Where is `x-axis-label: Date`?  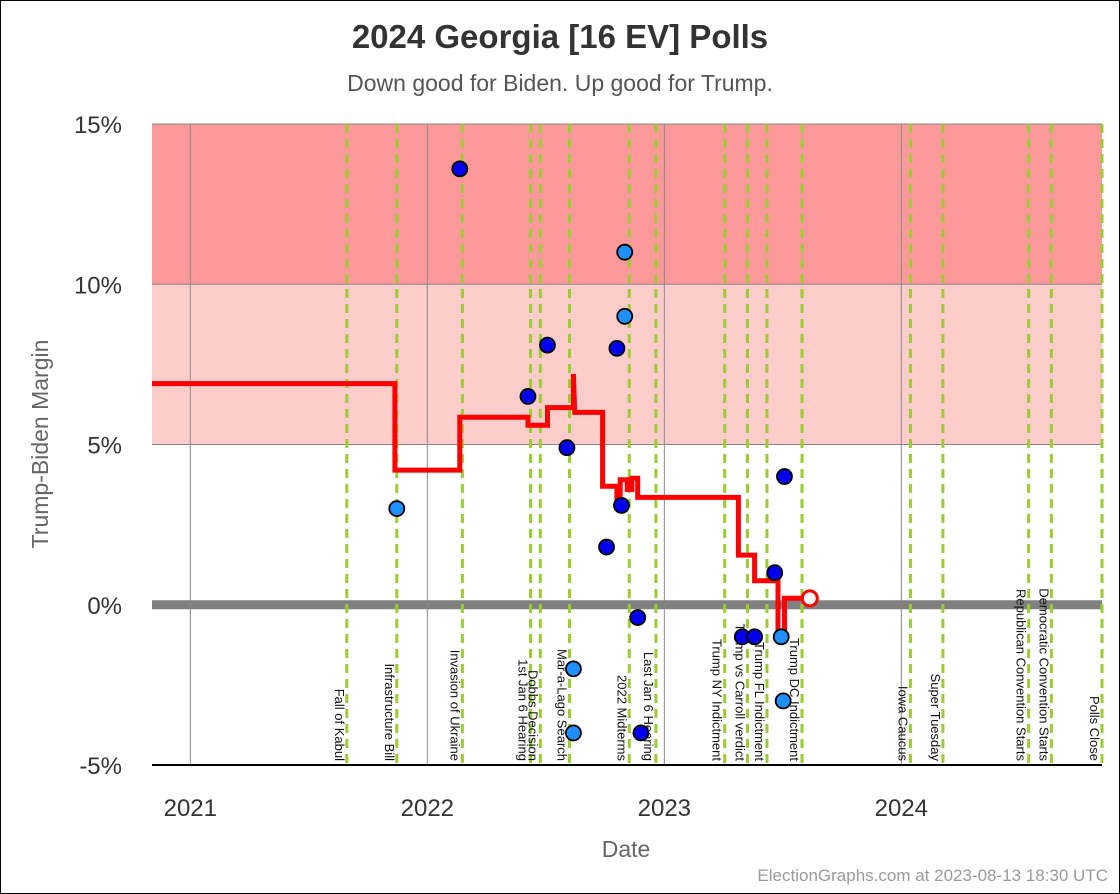 x-axis-label: Date is located at coordinates (626, 849).